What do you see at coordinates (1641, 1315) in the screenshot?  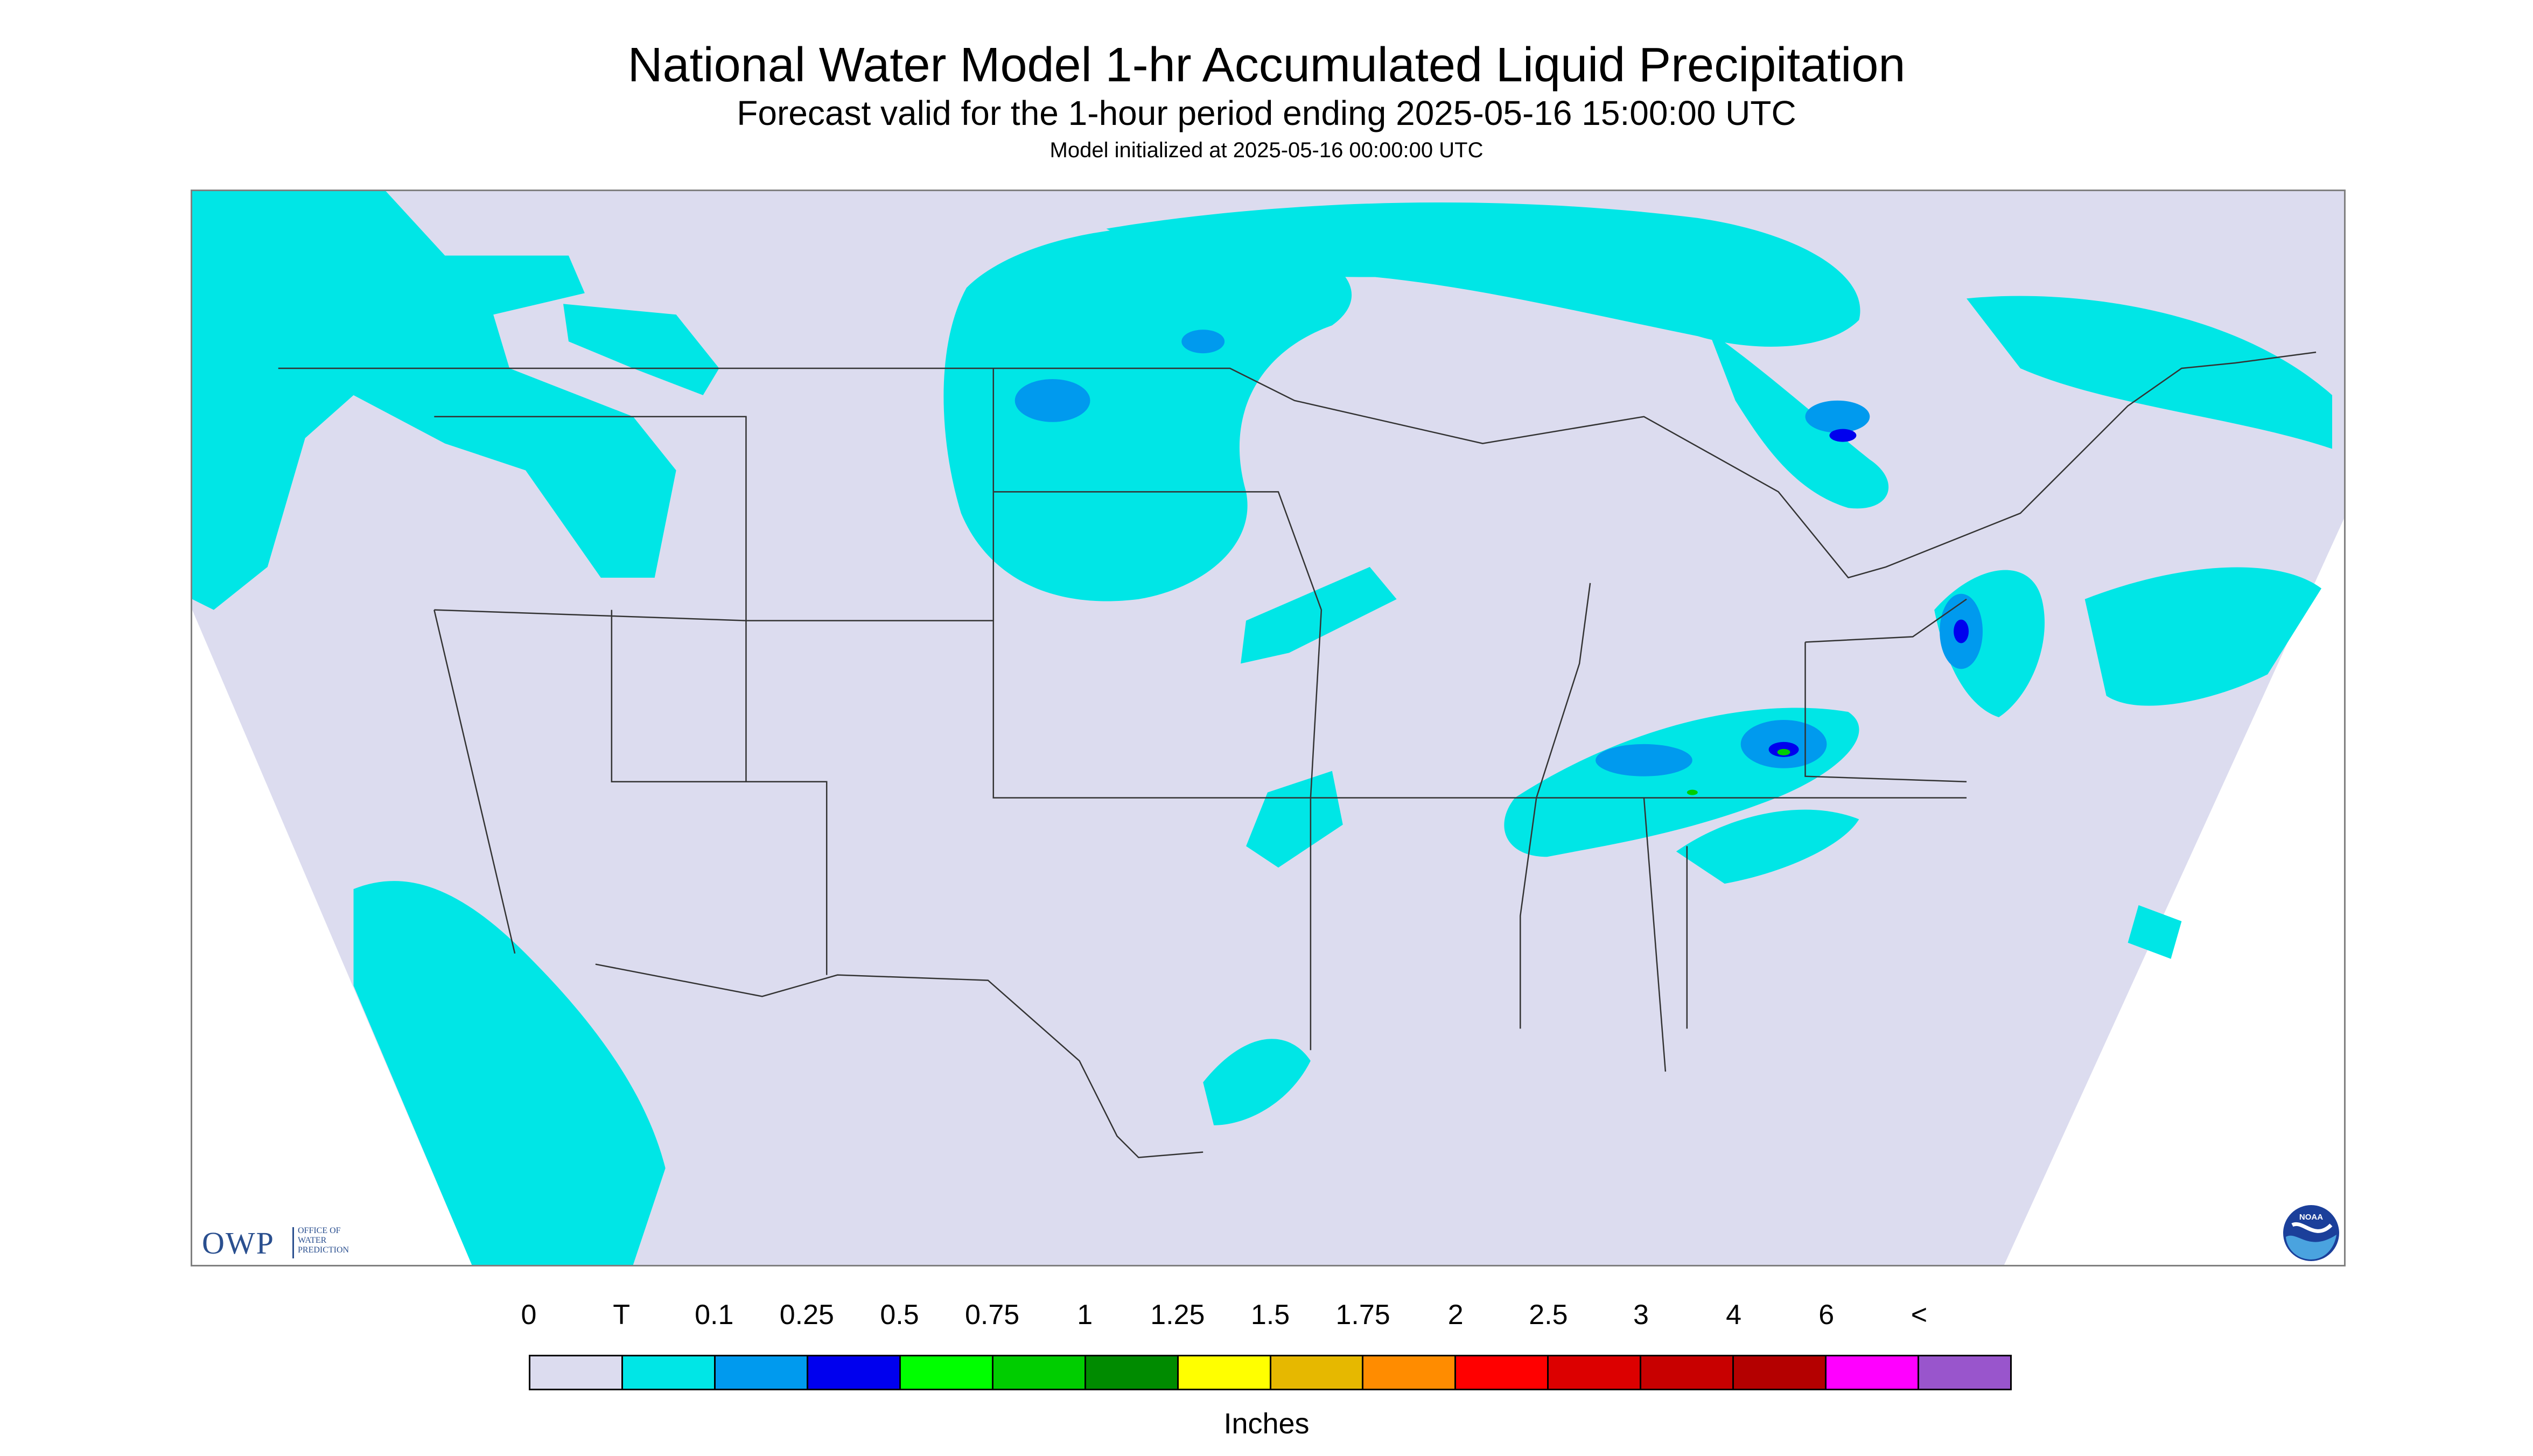 I see `legend-tick-label: 3` at bounding box center [1641, 1315].